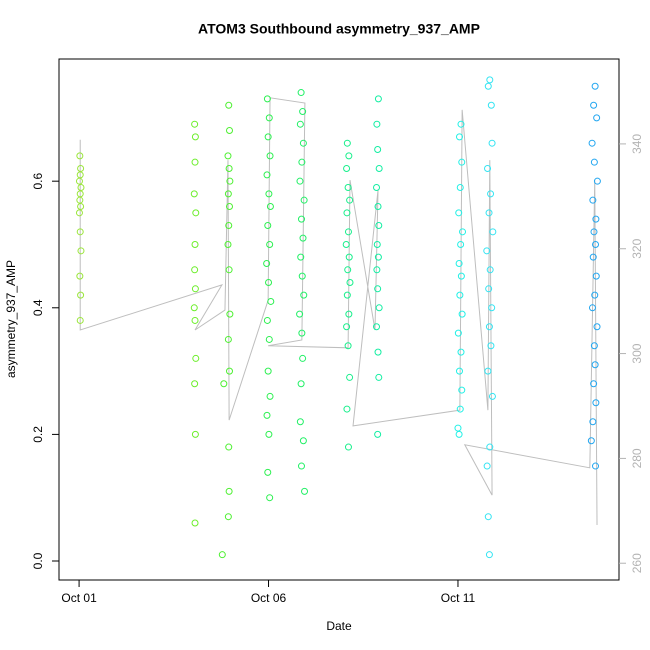  Describe the element at coordinates (38, 181) in the screenshot. I see `y-tick-label: 0.6` at that location.